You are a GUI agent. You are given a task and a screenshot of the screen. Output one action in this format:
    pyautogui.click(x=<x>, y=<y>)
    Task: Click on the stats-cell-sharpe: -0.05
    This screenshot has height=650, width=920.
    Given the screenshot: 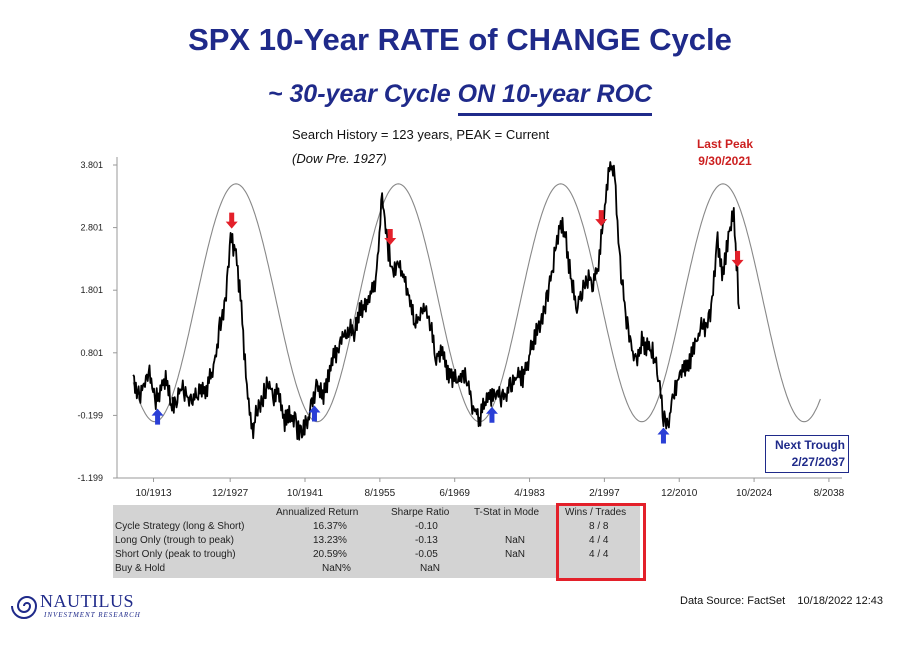 What is the action you would take?
    pyautogui.click(x=426, y=554)
    